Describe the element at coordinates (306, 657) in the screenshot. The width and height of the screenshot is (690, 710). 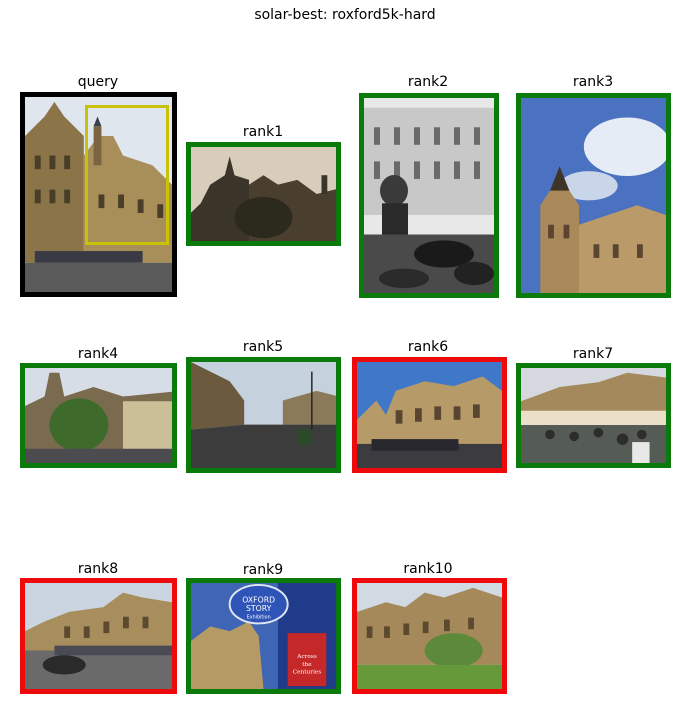
I see `card-text-line1: Across` at that location.